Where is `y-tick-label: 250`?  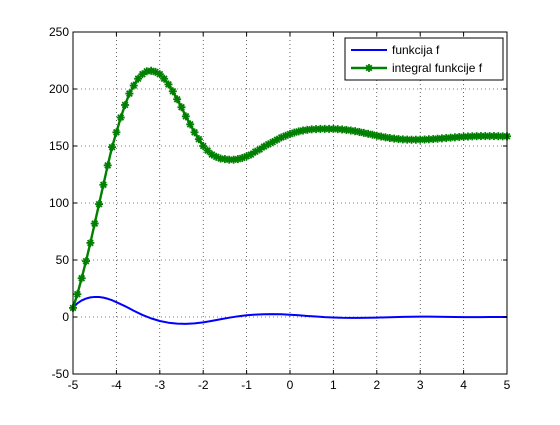
y-tick-label: 250 is located at coordinates (59, 32).